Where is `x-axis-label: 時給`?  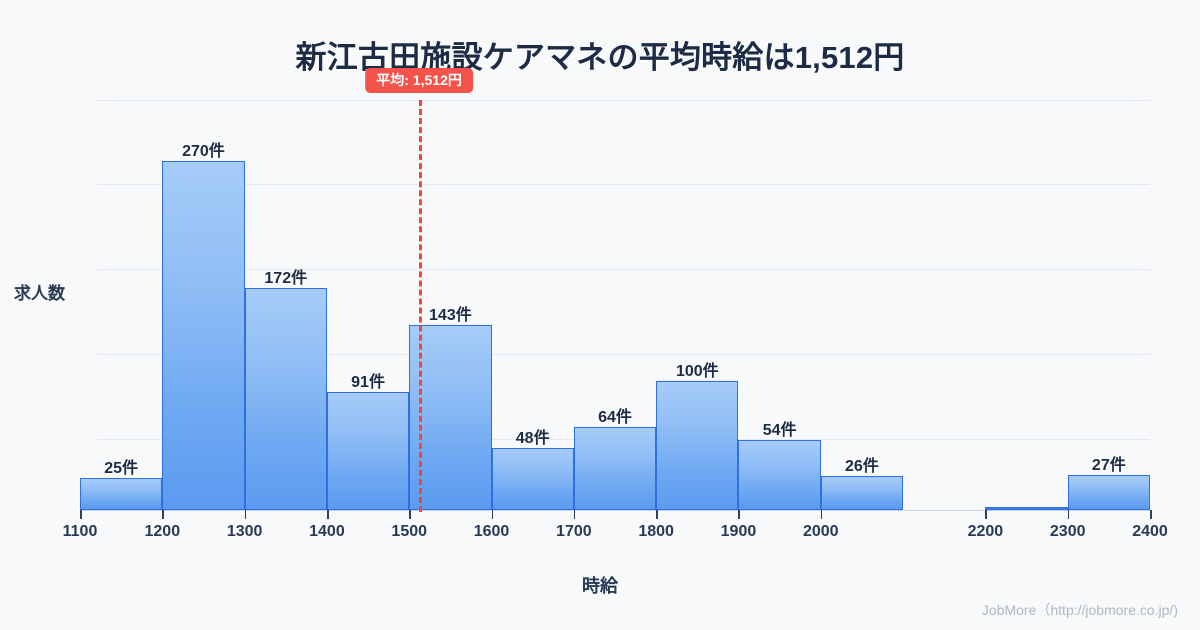
x-axis-label: 時給 is located at coordinates (600, 586).